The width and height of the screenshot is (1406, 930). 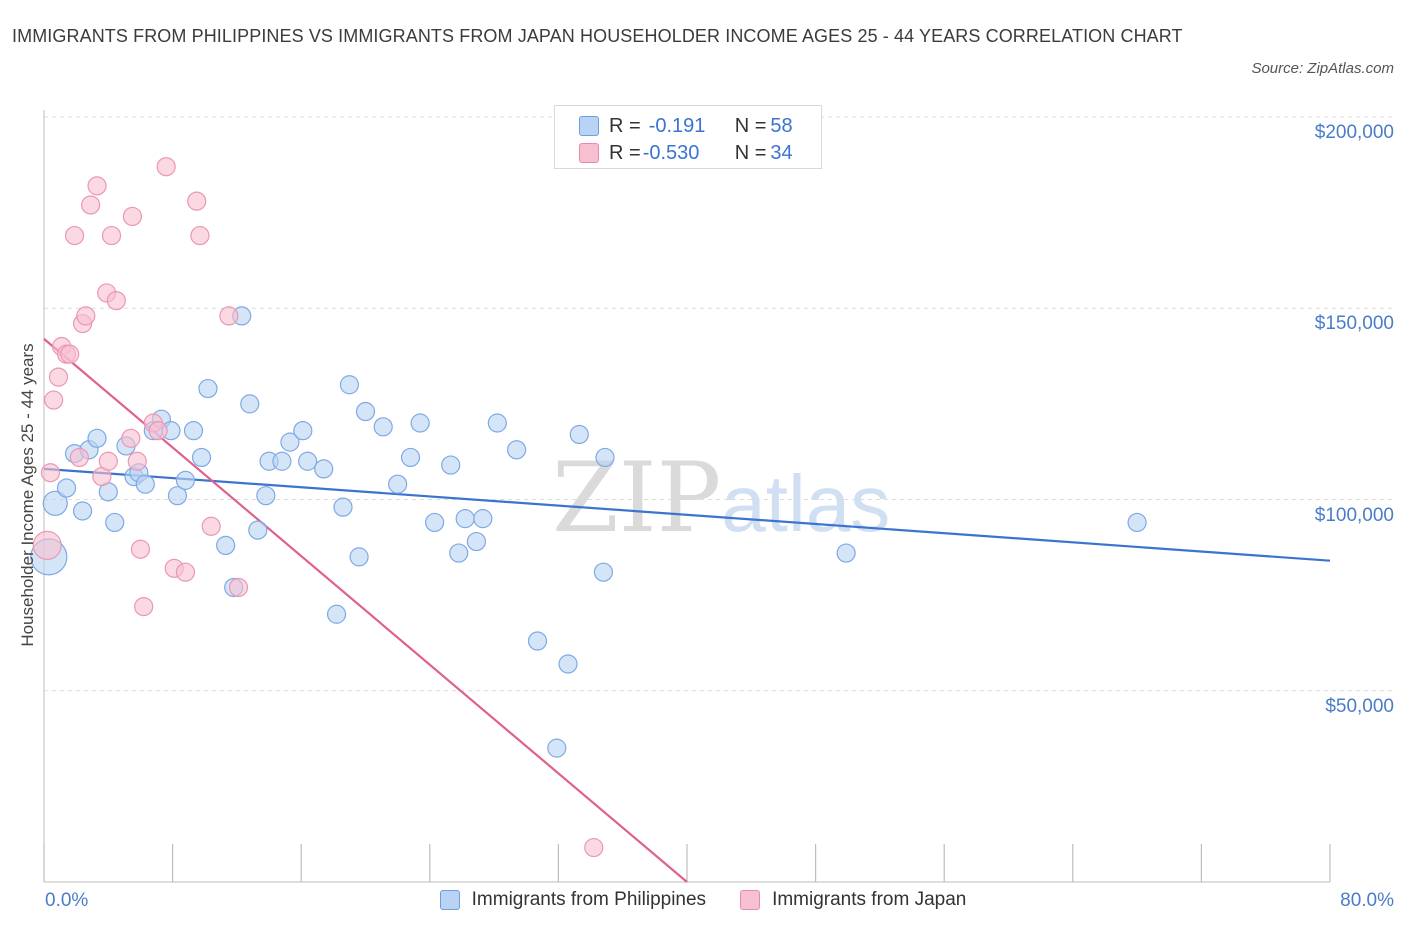 I want to click on correlation-stats-box: R = -0.191 N = 58 R = -0.530 N = 34, so click(x=688, y=137).